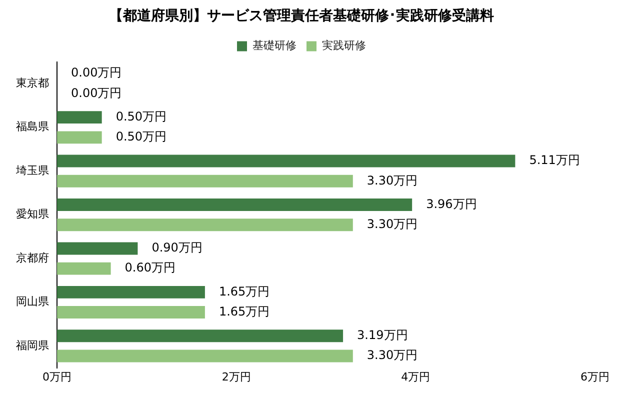 Image resolution: width=635 pixels, height=393 pixels. What do you see at coordinates (150, 267) in the screenshot?
I see `data-label: 0.60万円` at bounding box center [150, 267].